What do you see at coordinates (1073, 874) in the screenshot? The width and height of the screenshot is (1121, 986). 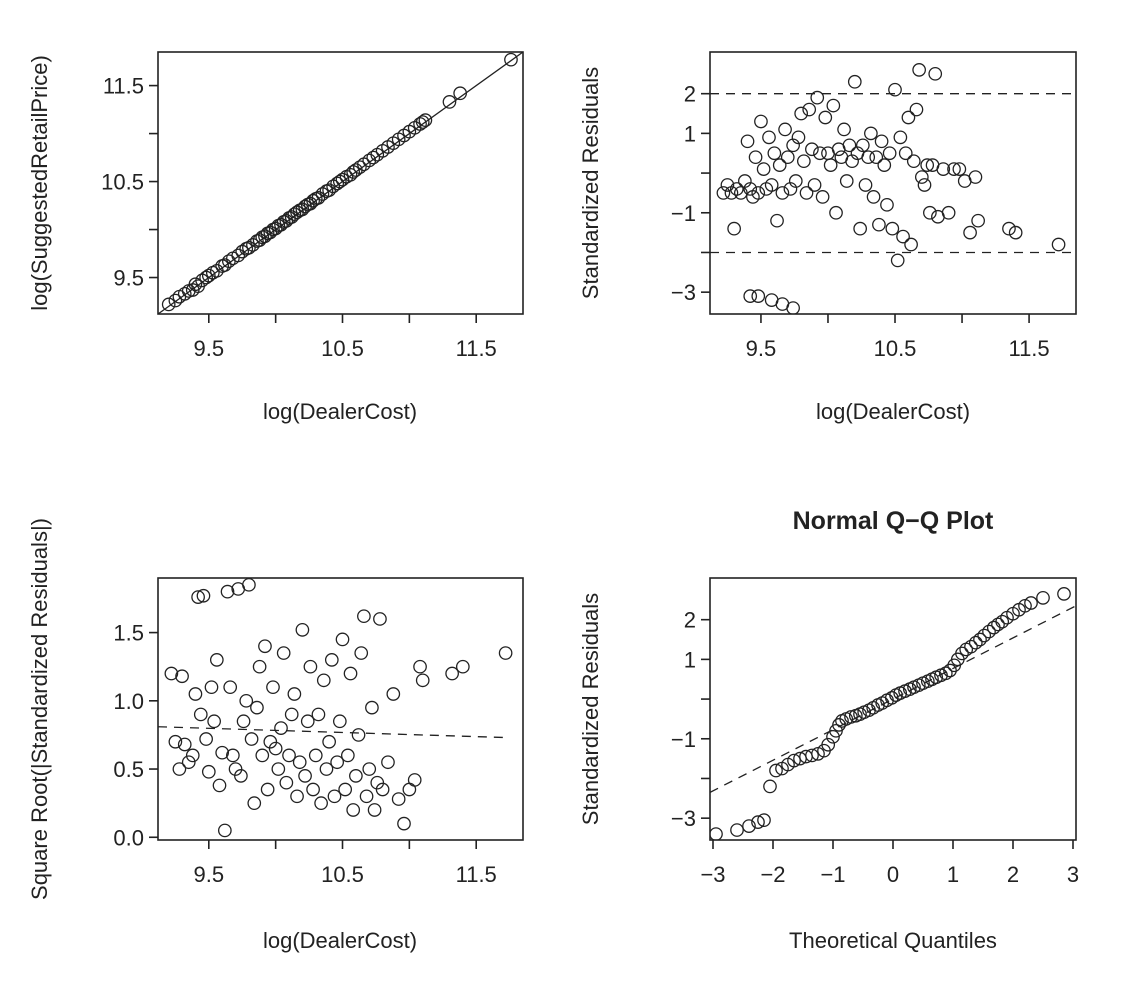 I see `x-tick-label: 3` at bounding box center [1073, 874].